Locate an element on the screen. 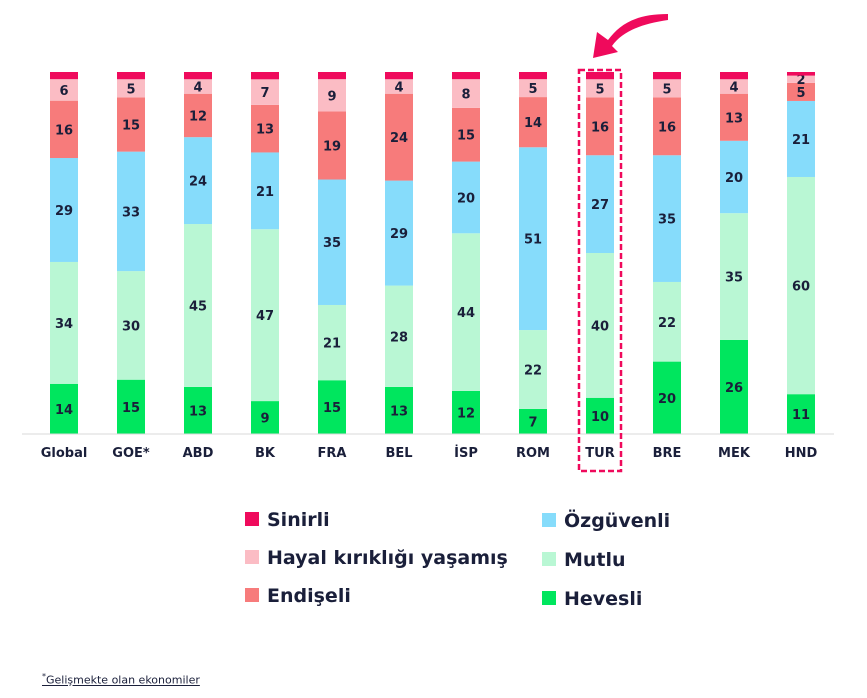 Image resolution: width=867 pixels, height=698 pixels. bar-segment-rom-sinirli is located at coordinates (533, 76).